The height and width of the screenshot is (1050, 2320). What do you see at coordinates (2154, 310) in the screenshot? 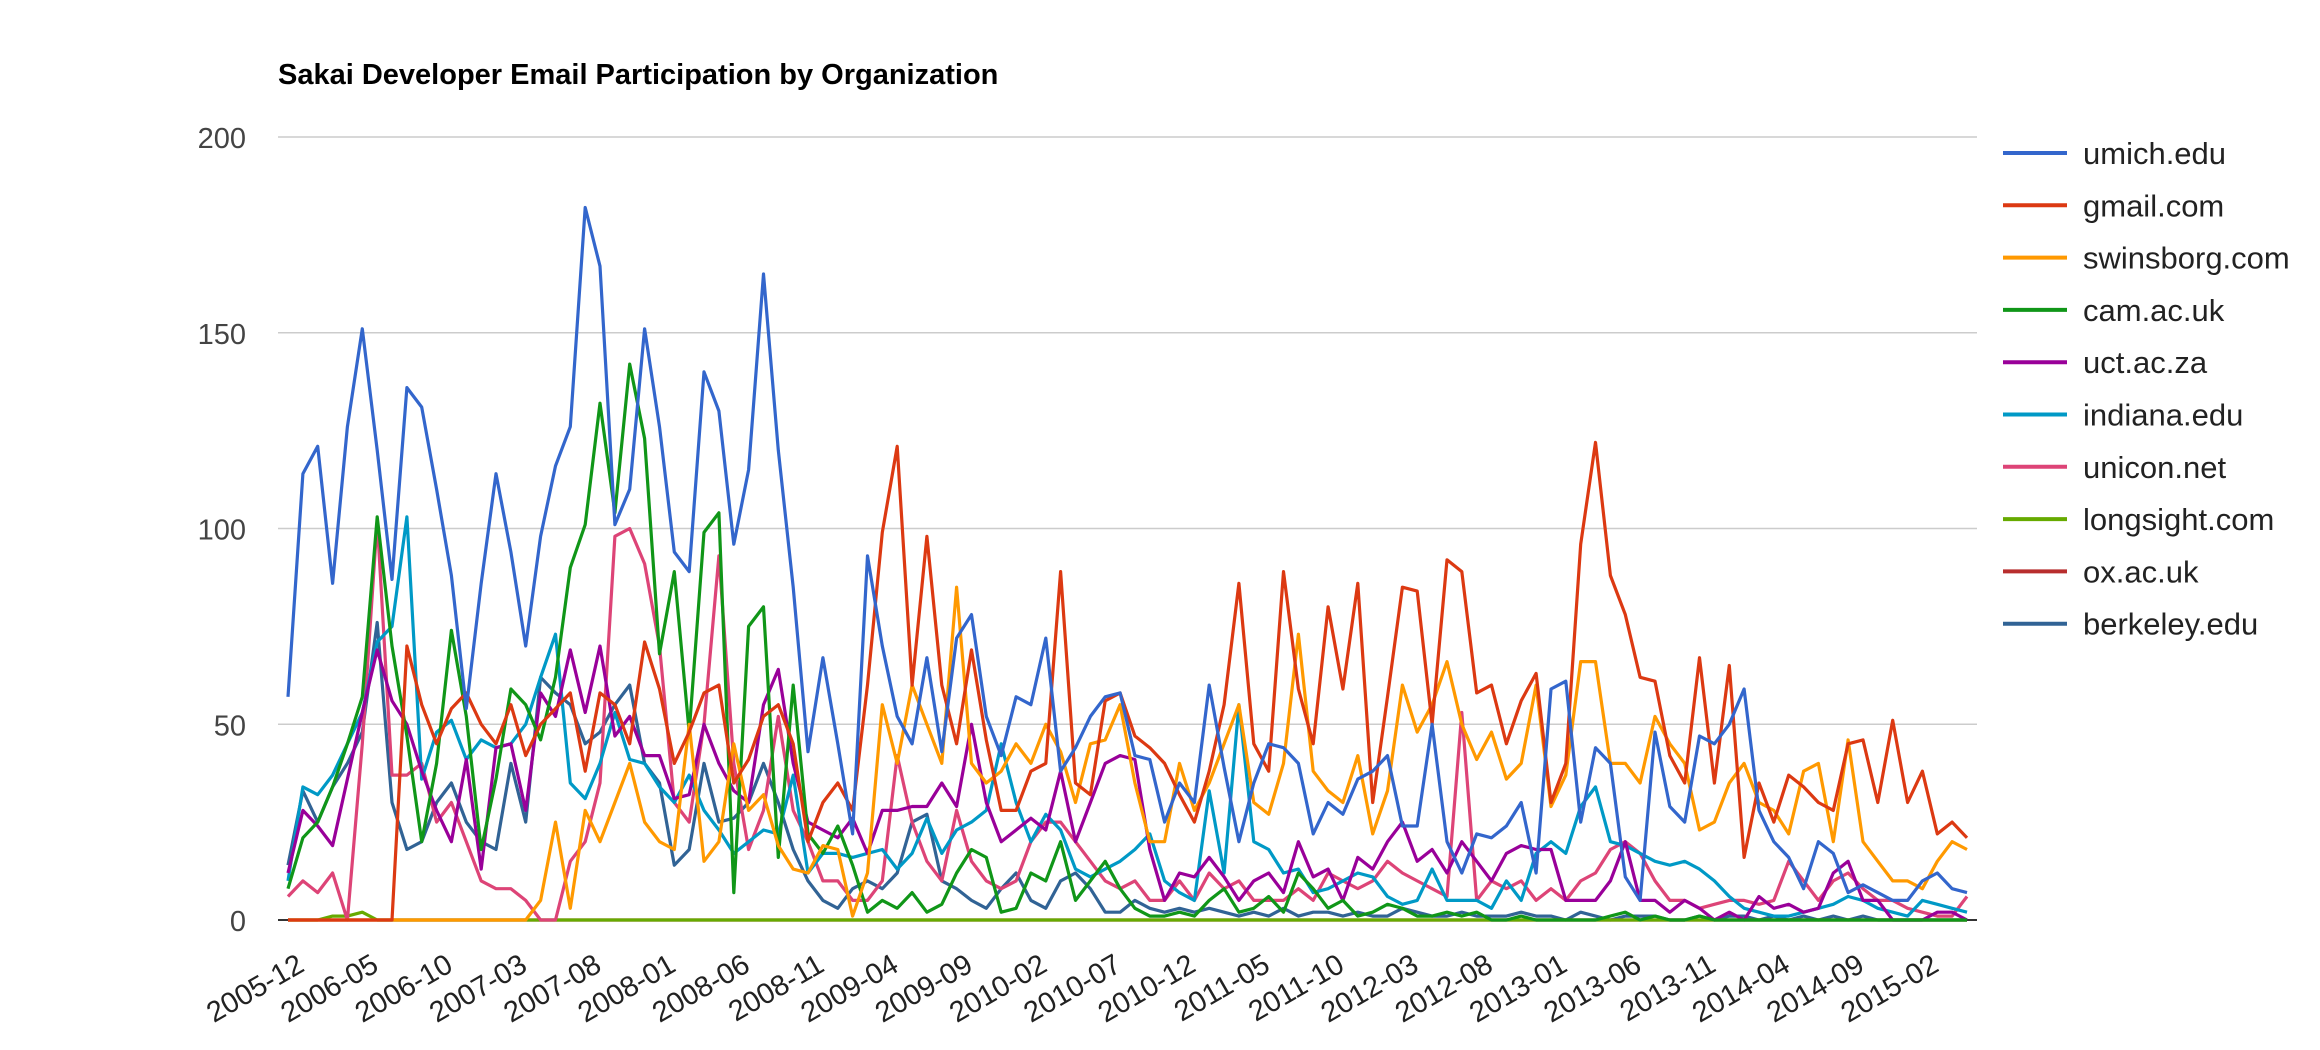
I see `legend-label: cam.ac.uk` at bounding box center [2154, 310].